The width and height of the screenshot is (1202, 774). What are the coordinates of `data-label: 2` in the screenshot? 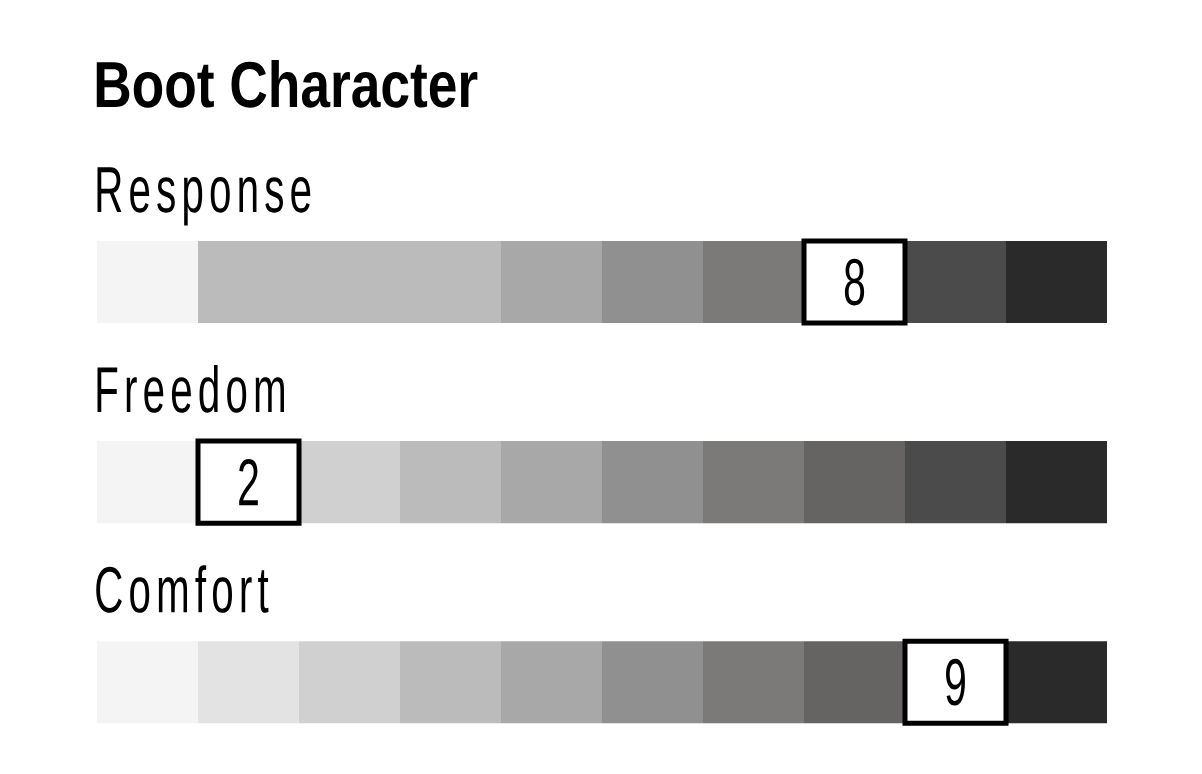 It's located at (248, 482).